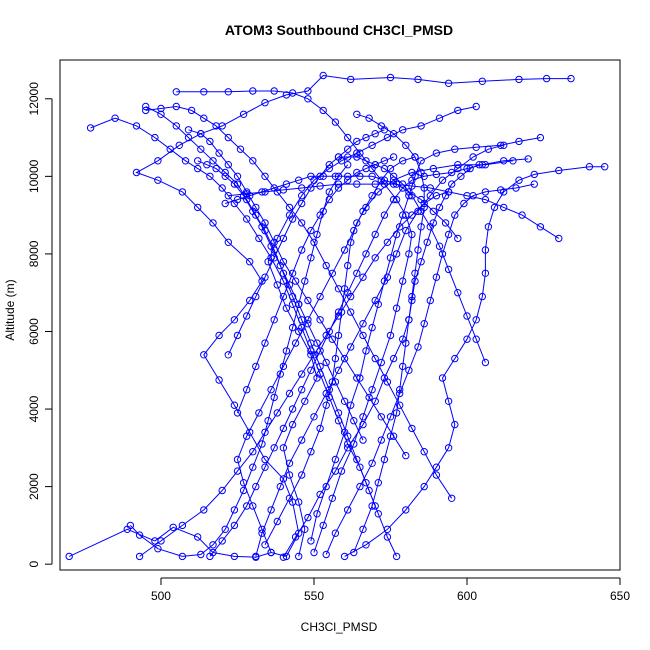 The image size is (650, 650). Describe the element at coordinates (34, 253) in the screenshot. I see `y-tick-label: 8000` at that location.